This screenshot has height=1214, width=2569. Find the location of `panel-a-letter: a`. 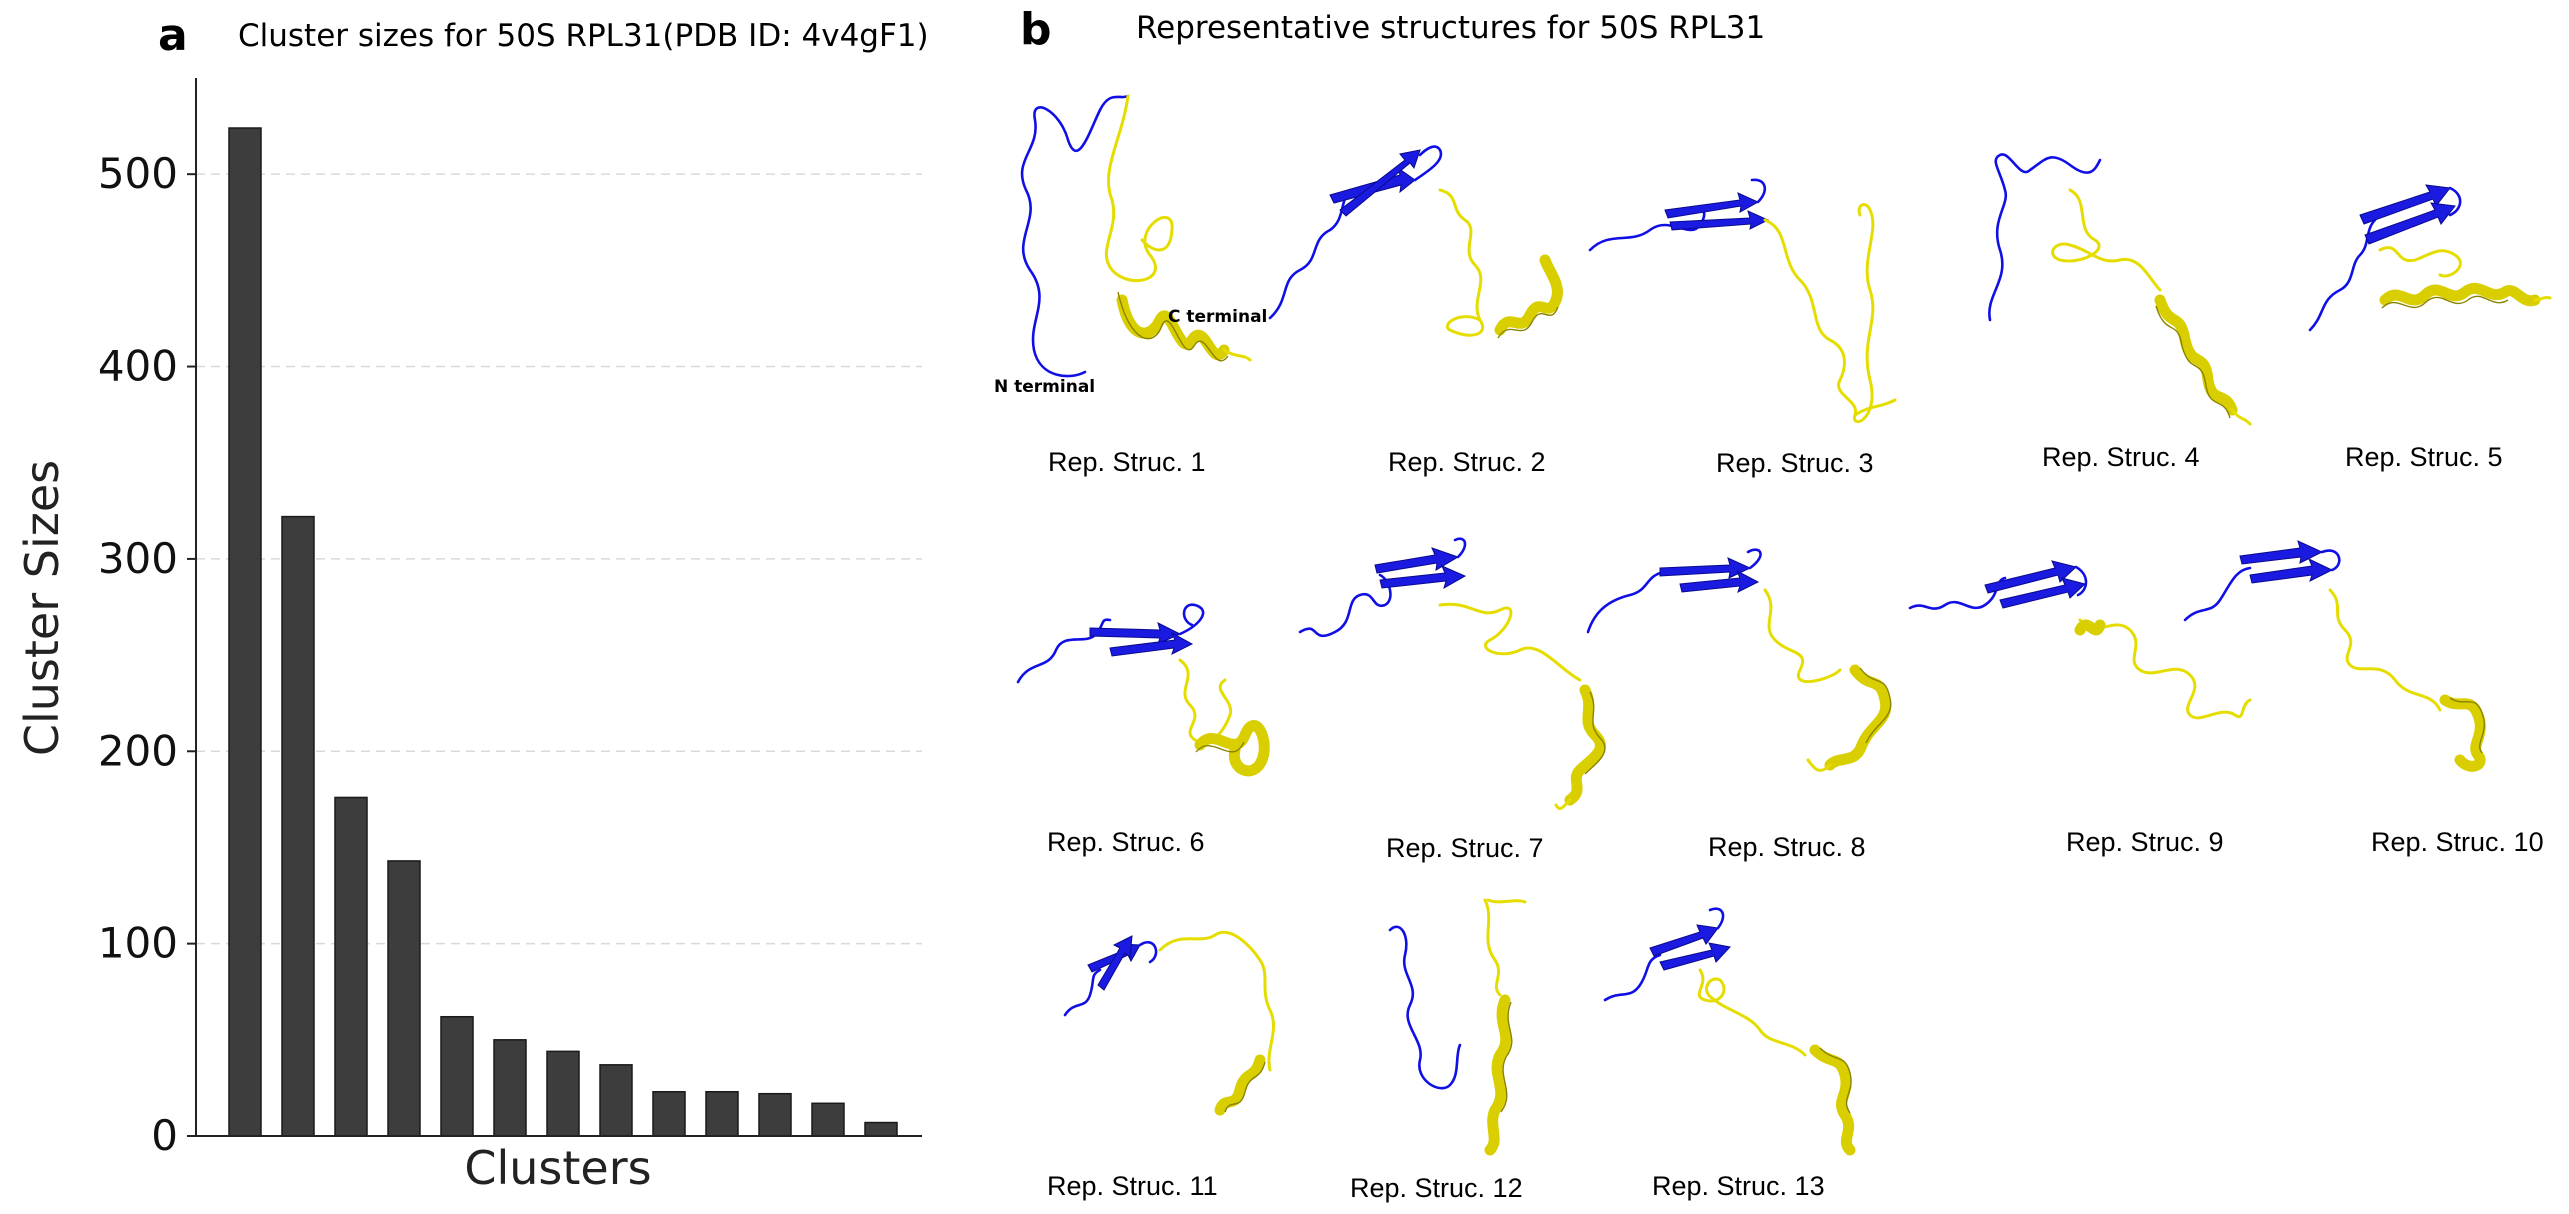

panel-a-letter: a is located at coordinates (173, 35).